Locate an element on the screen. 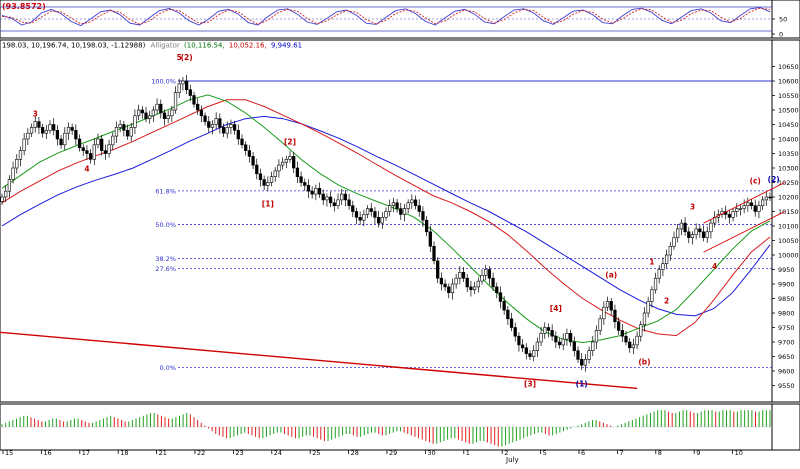  main-y-tick-label: 10500 is located at coordinates (788, 111).